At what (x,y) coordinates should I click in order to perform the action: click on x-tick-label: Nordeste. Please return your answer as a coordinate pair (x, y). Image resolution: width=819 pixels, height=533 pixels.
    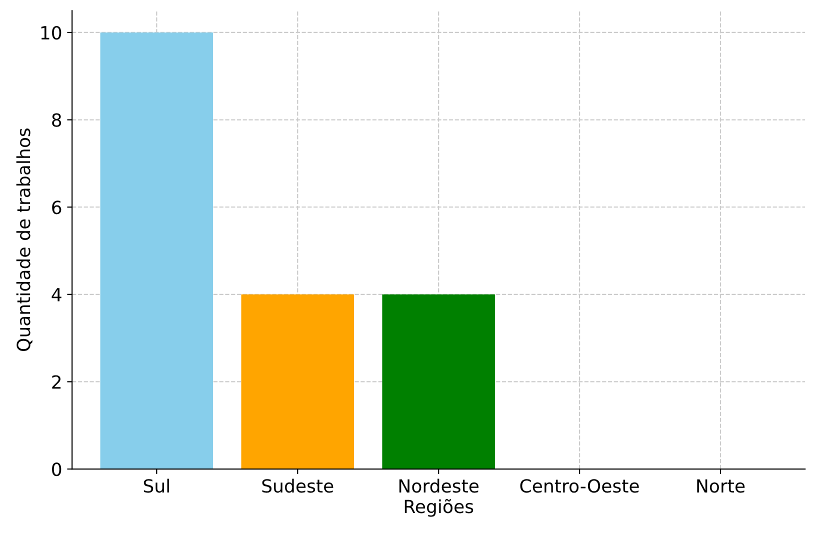
    Looking at the image, I should click on (439, 485).